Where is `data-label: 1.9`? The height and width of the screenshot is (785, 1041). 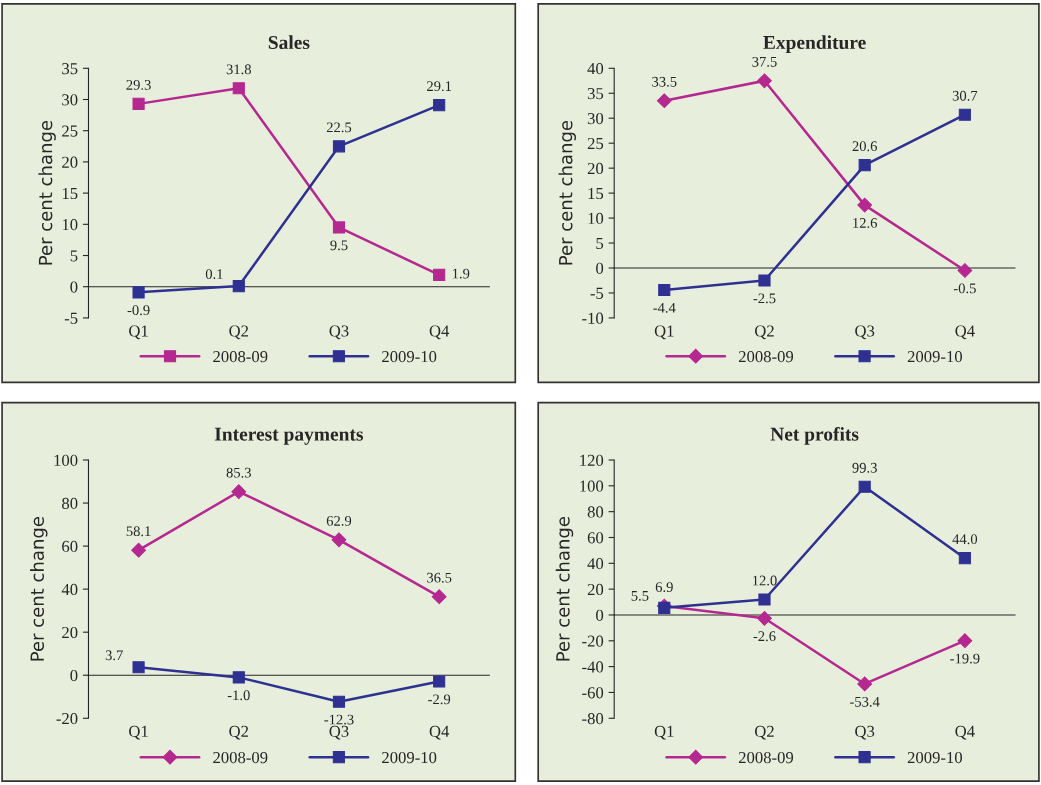 data-label: 1.9 is located at coordinates (461, 273).